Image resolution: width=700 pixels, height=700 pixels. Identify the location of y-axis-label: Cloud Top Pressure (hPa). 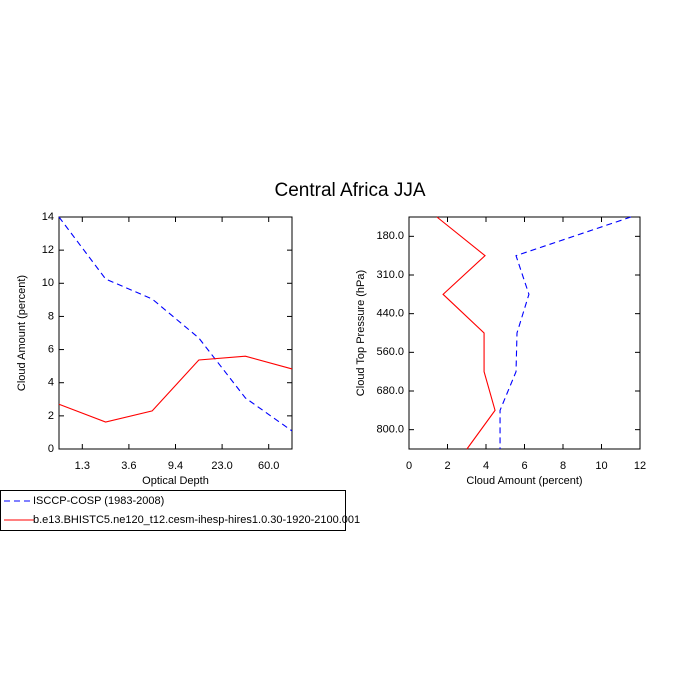
(361, 333).